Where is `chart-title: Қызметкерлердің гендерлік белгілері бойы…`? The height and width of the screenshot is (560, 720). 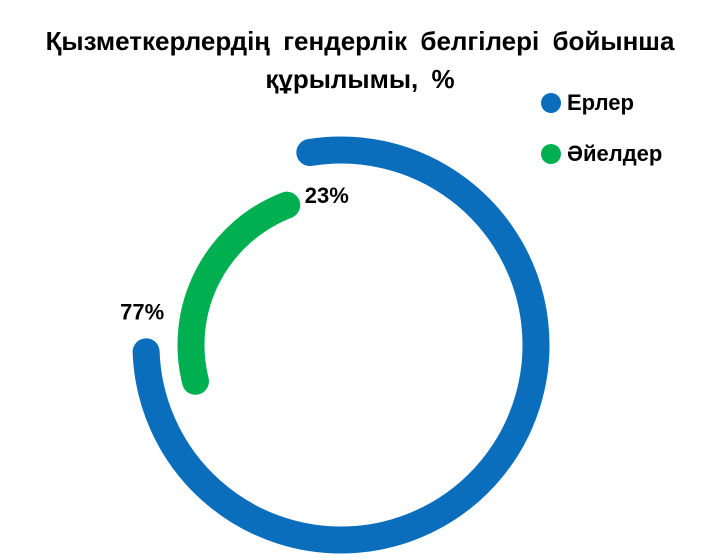 chart-title: Қызметкерлердің гендерлік белгілері бойы… is located at coordinates (360, 60).